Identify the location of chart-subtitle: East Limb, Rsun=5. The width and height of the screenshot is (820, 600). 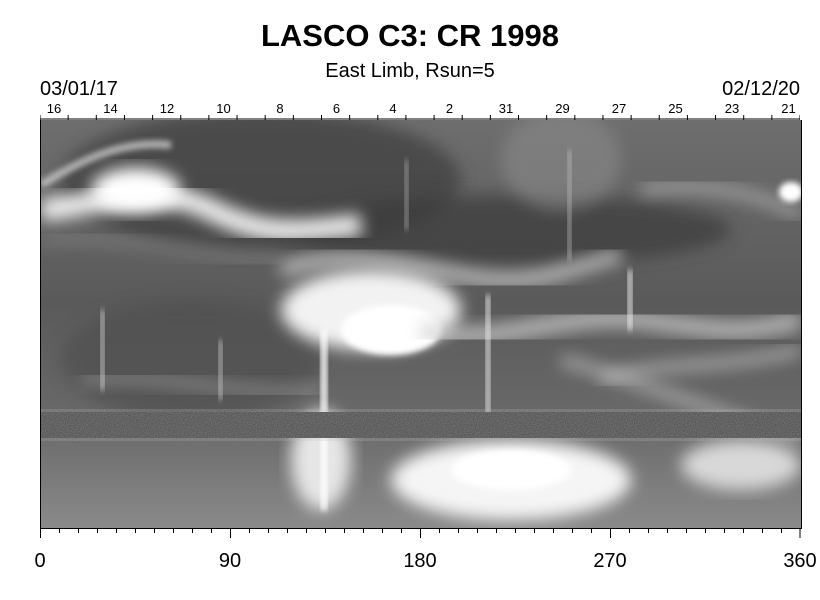
(410, 71).